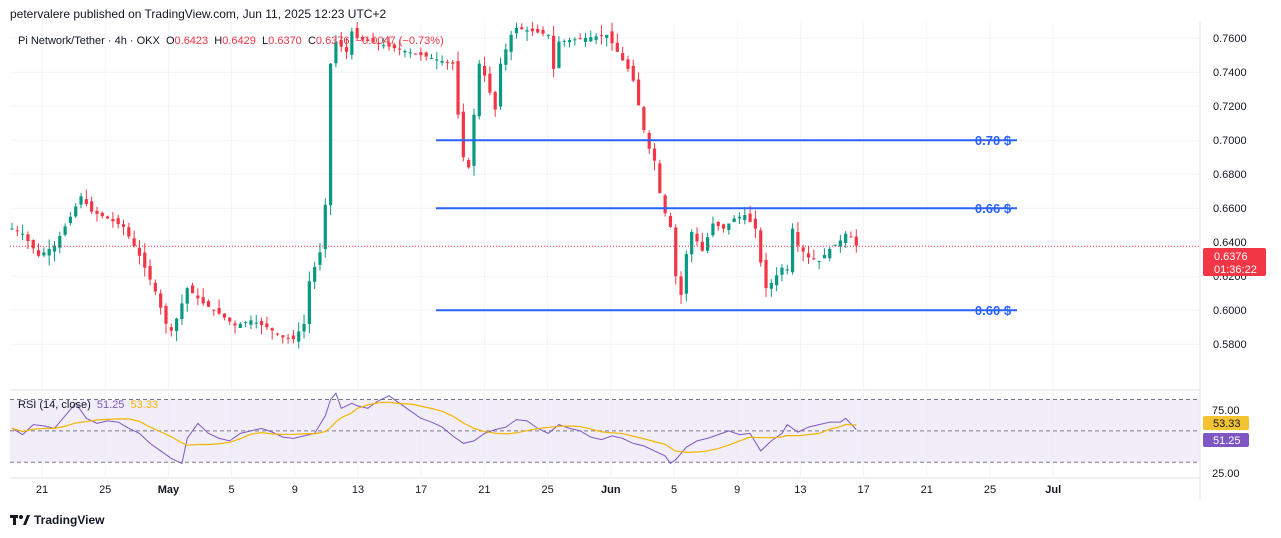 The image size is (1281, 538). I want to click on high-label: H, so click(218, 41).